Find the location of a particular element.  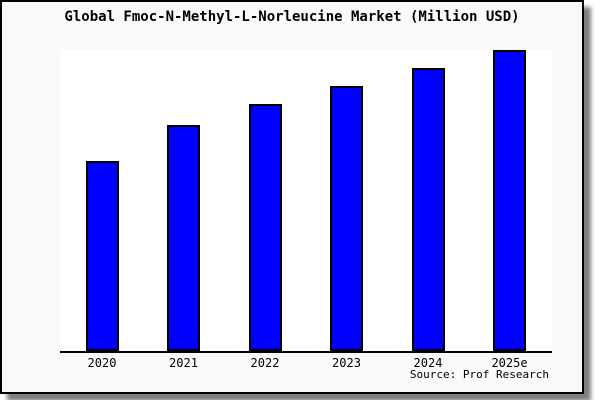

source-text: Source: Prof Research is located at coordinates (479, 374).